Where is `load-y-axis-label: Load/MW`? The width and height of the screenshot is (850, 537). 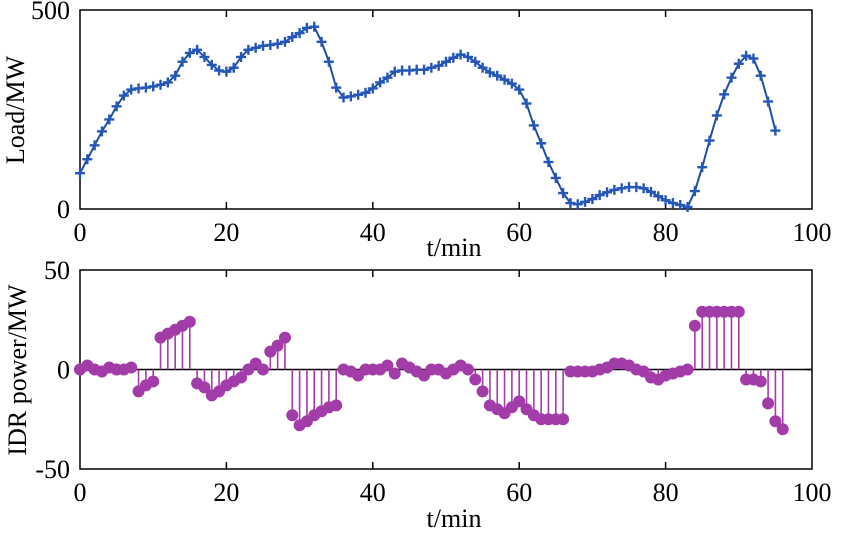 load-y-axis-label: Load/MW is located at coordinates (15, 109).